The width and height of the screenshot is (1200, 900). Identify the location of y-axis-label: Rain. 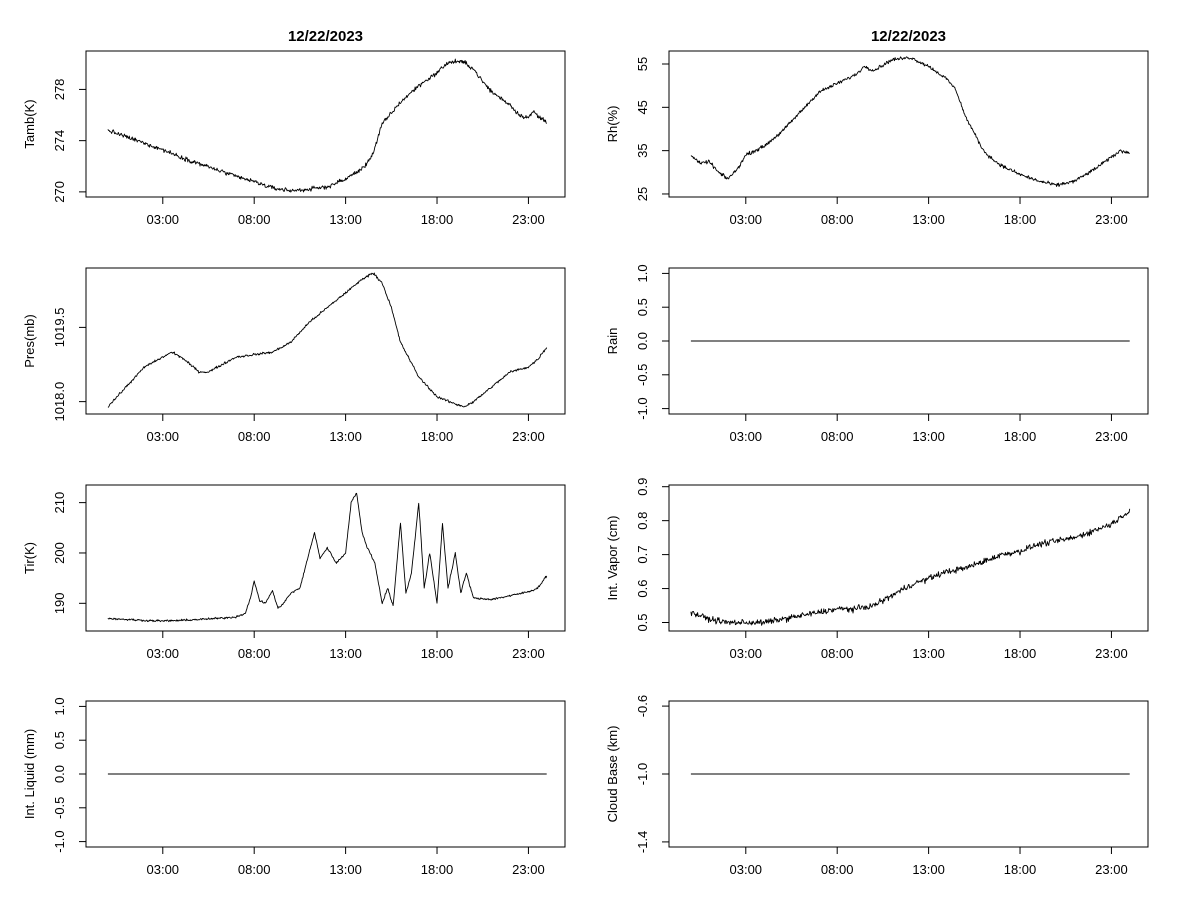
(612, 341).